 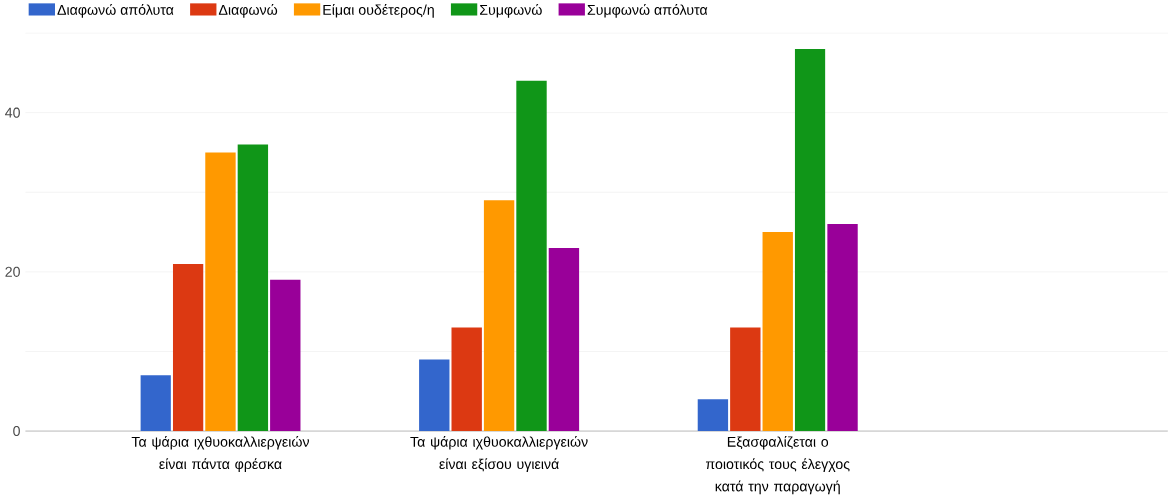 I want to click on legend-label: Συμφωνώ, so click(x=511, y=11).